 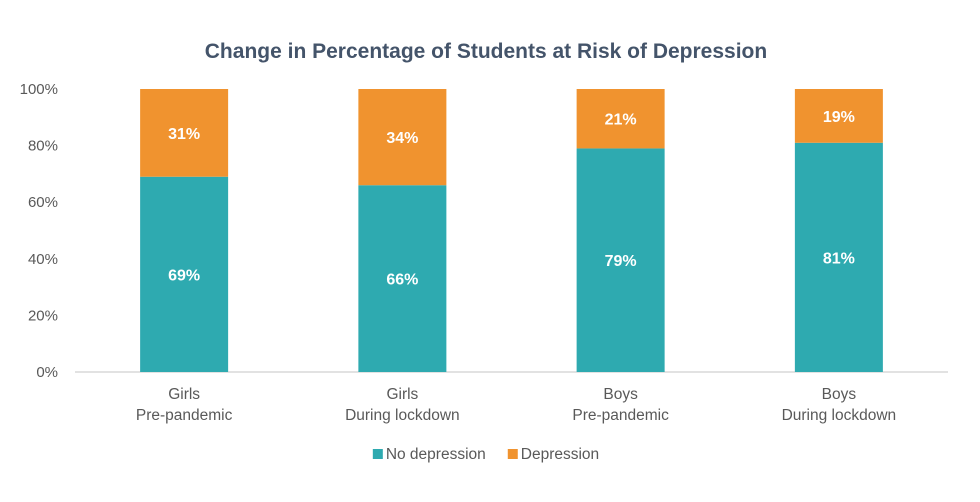 I want to click on y-tick-label: 0%, so click(x=47, y=372).